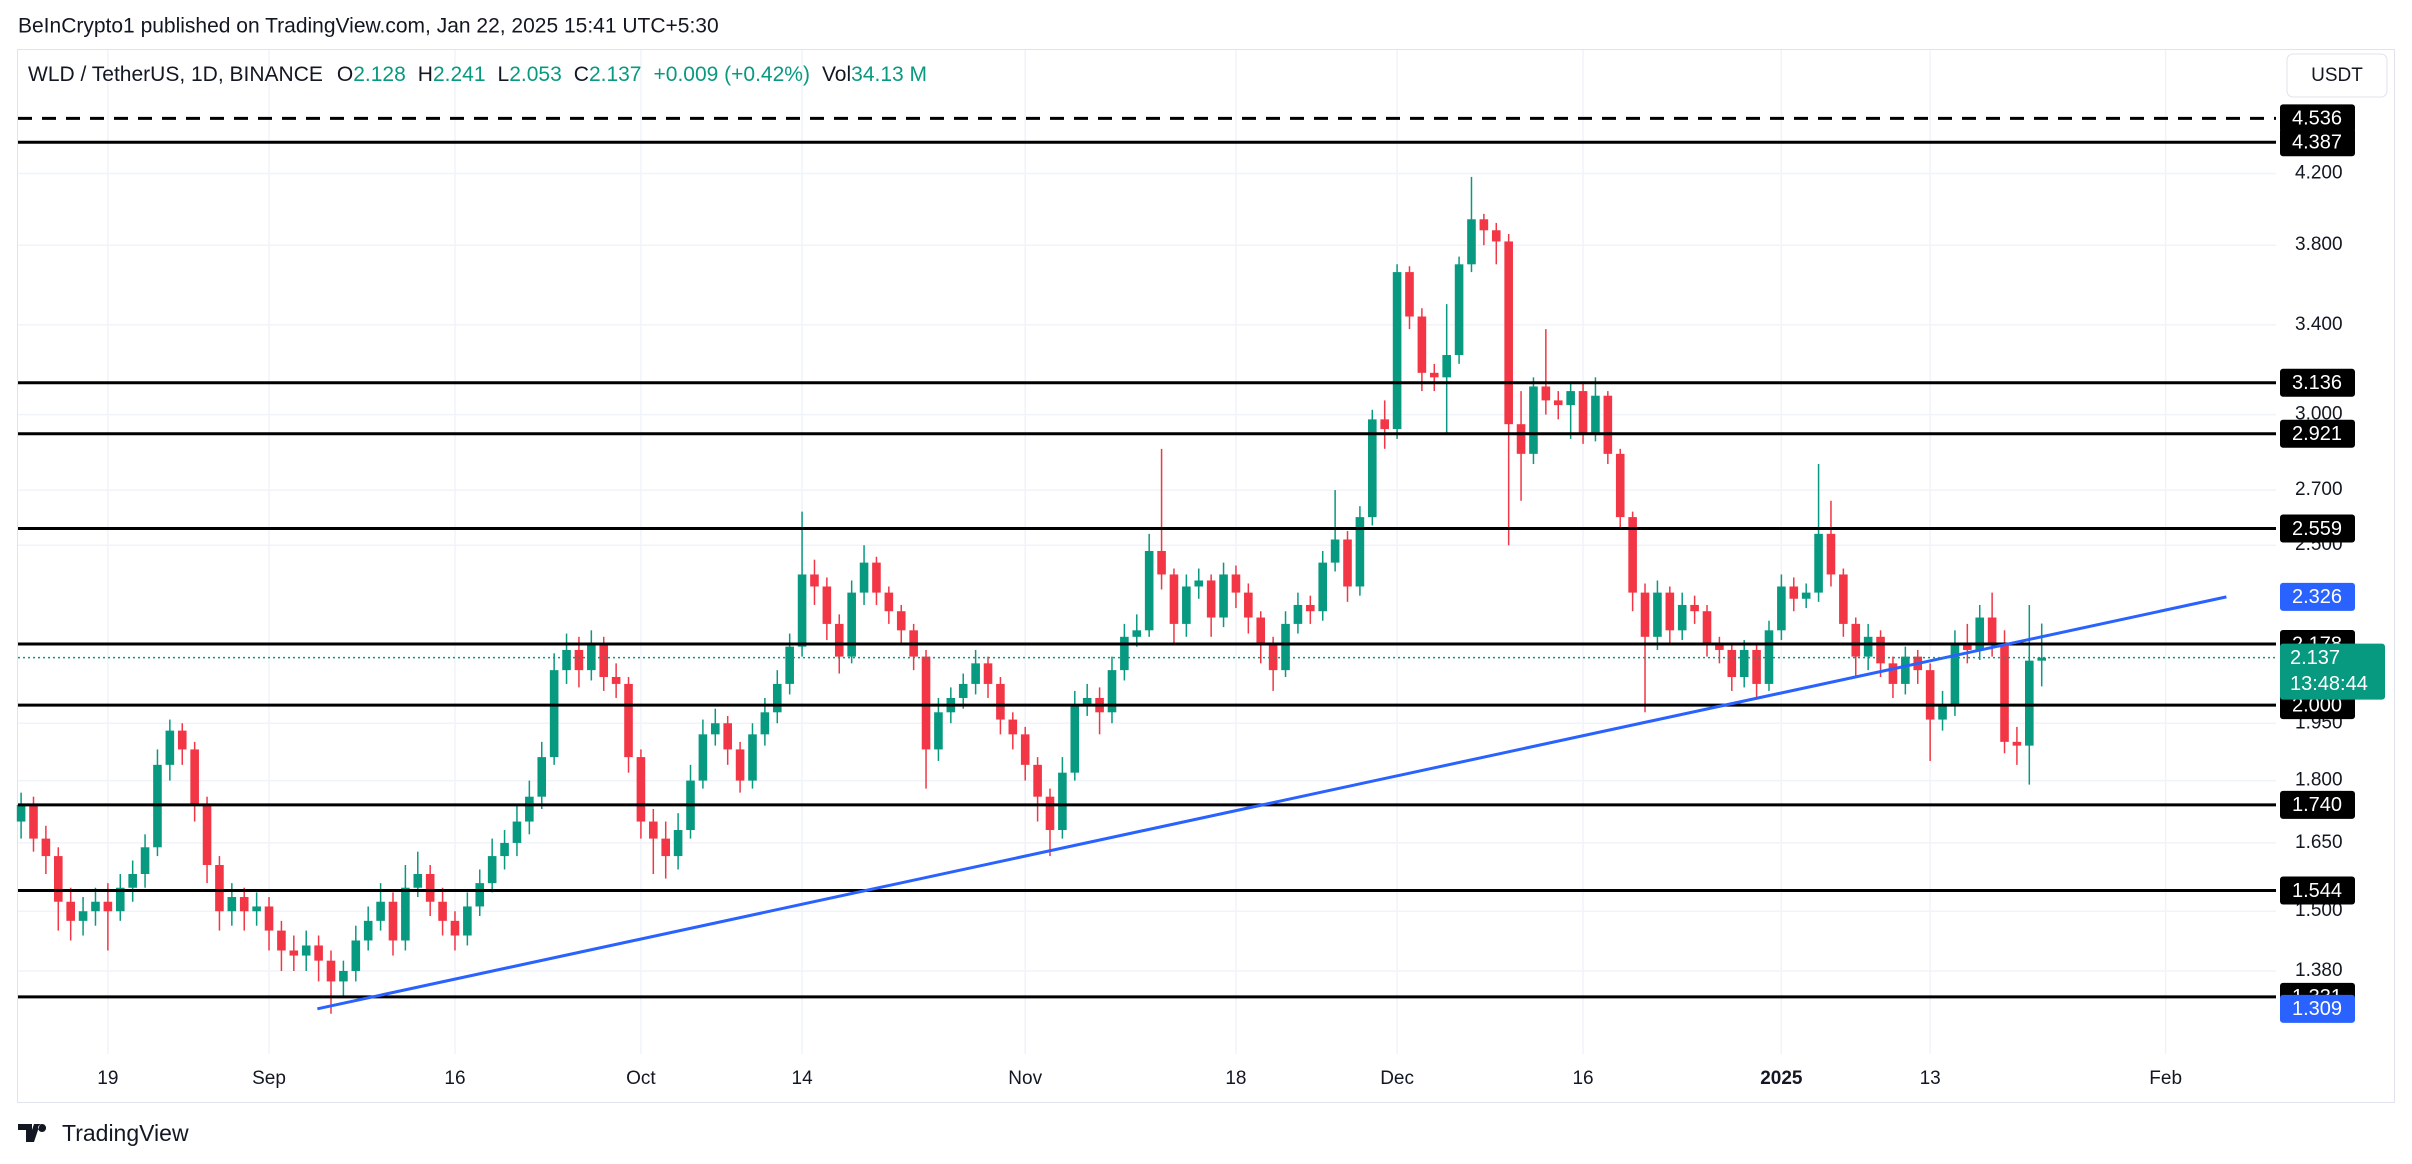 This screenshot has height=1164, width=2412. What do you see at coordinates (175, 74) in the screenshot?
I see `symbol: WLD / TetherUS, 1D, BINANCE` at bounding box center [175, 74].